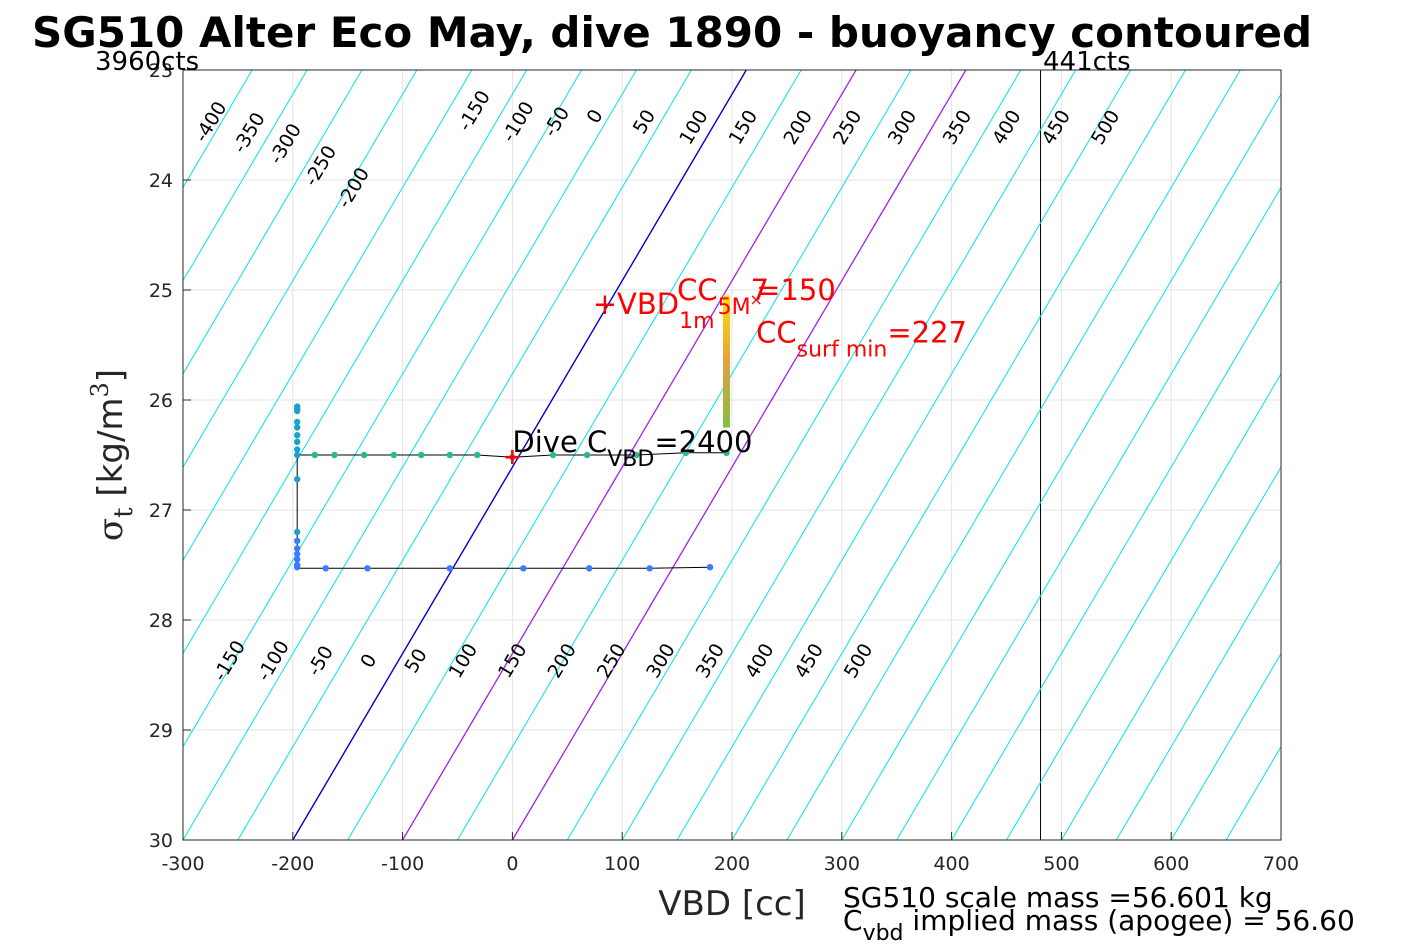  I want to click on y-tick-label: 25, so click(161, 291).